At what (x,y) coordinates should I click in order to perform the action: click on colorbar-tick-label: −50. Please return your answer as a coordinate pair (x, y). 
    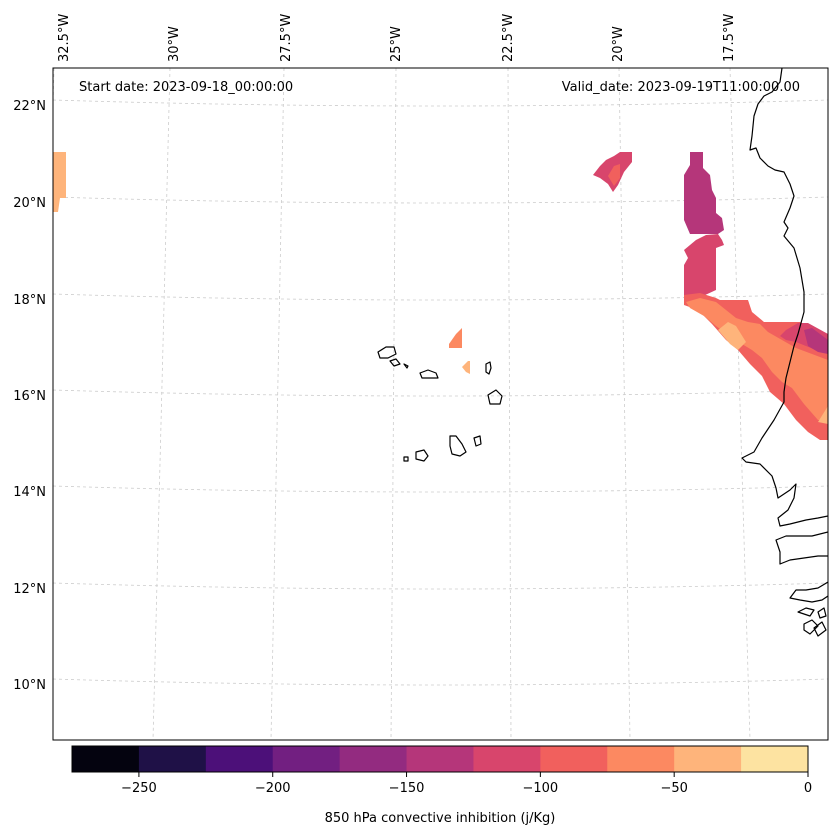
    Looking at the image, I should click on (673, 788).